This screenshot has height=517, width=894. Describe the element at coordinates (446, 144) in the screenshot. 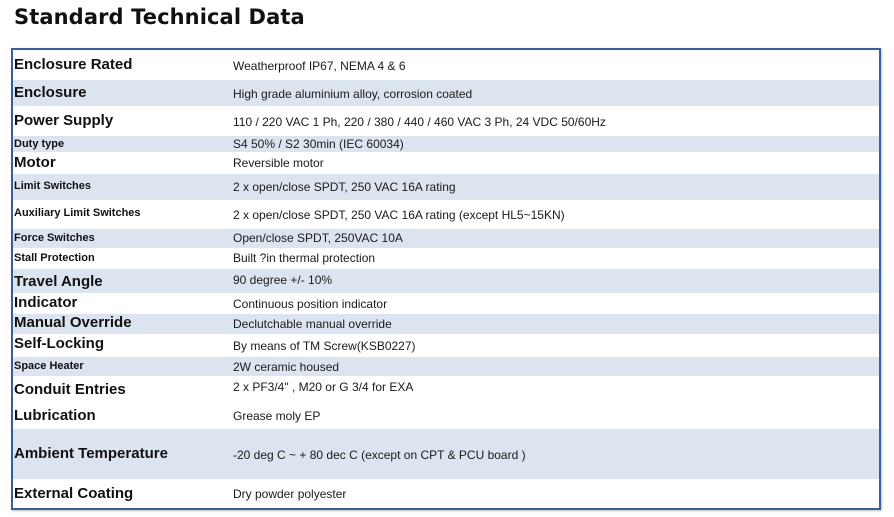

I see `table-row: Duty type S4 50% / S2 30min (IEC 60034)` at that location.